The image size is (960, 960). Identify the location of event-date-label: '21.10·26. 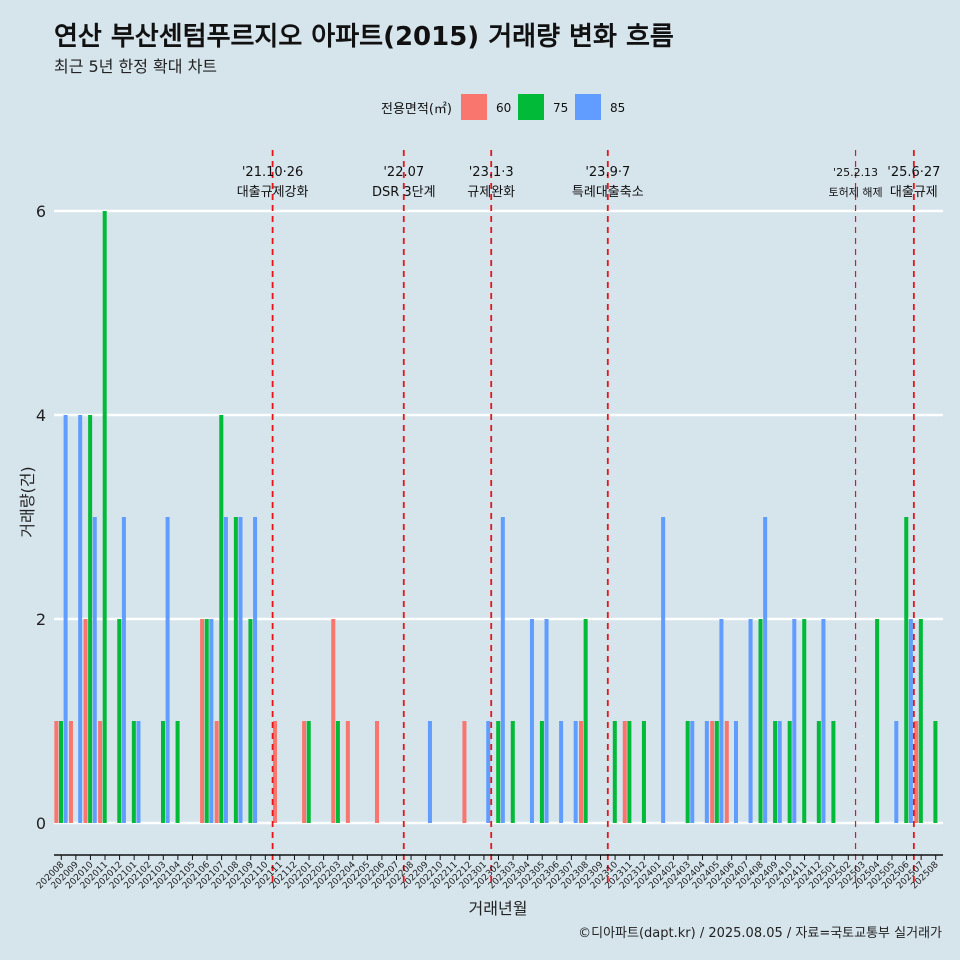
(272, 172).